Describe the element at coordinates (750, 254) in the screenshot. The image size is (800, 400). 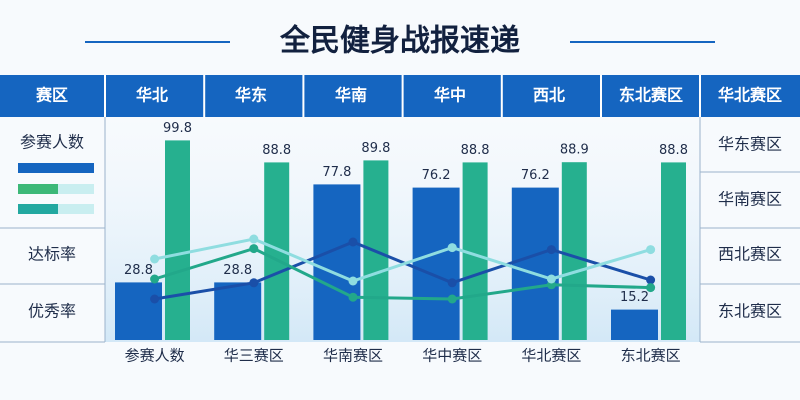
I see `row-label: 西北赛区` at that location.